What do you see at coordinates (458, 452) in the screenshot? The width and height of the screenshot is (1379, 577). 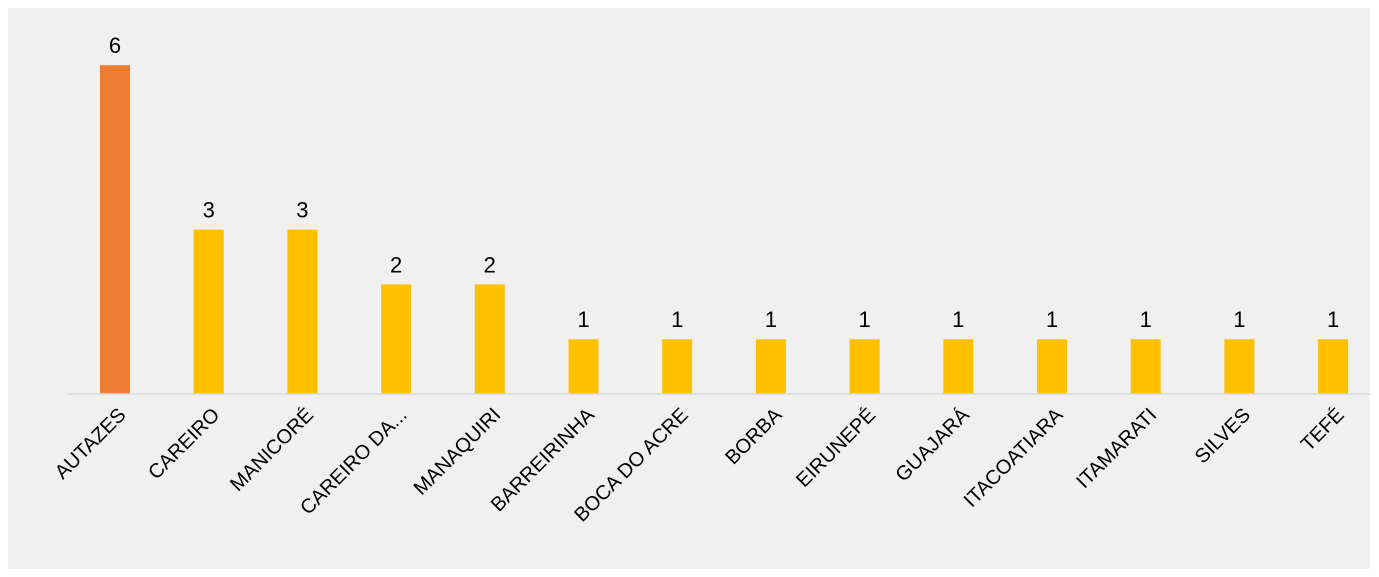 I see `x-tick-label-manaquiri: MANAQUIRI` at bounding box center [458, 452].